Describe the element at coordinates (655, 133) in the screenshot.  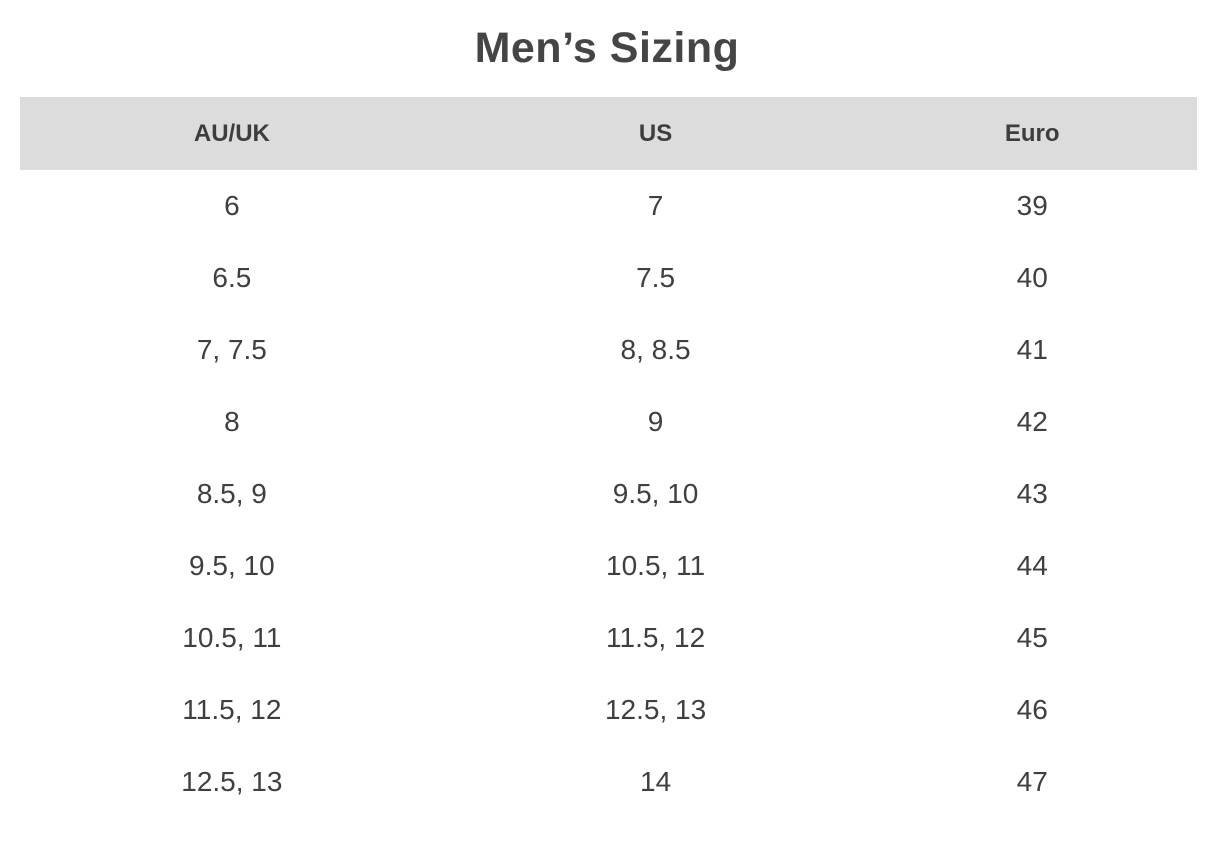
I see `column-header-us: US` at that location.